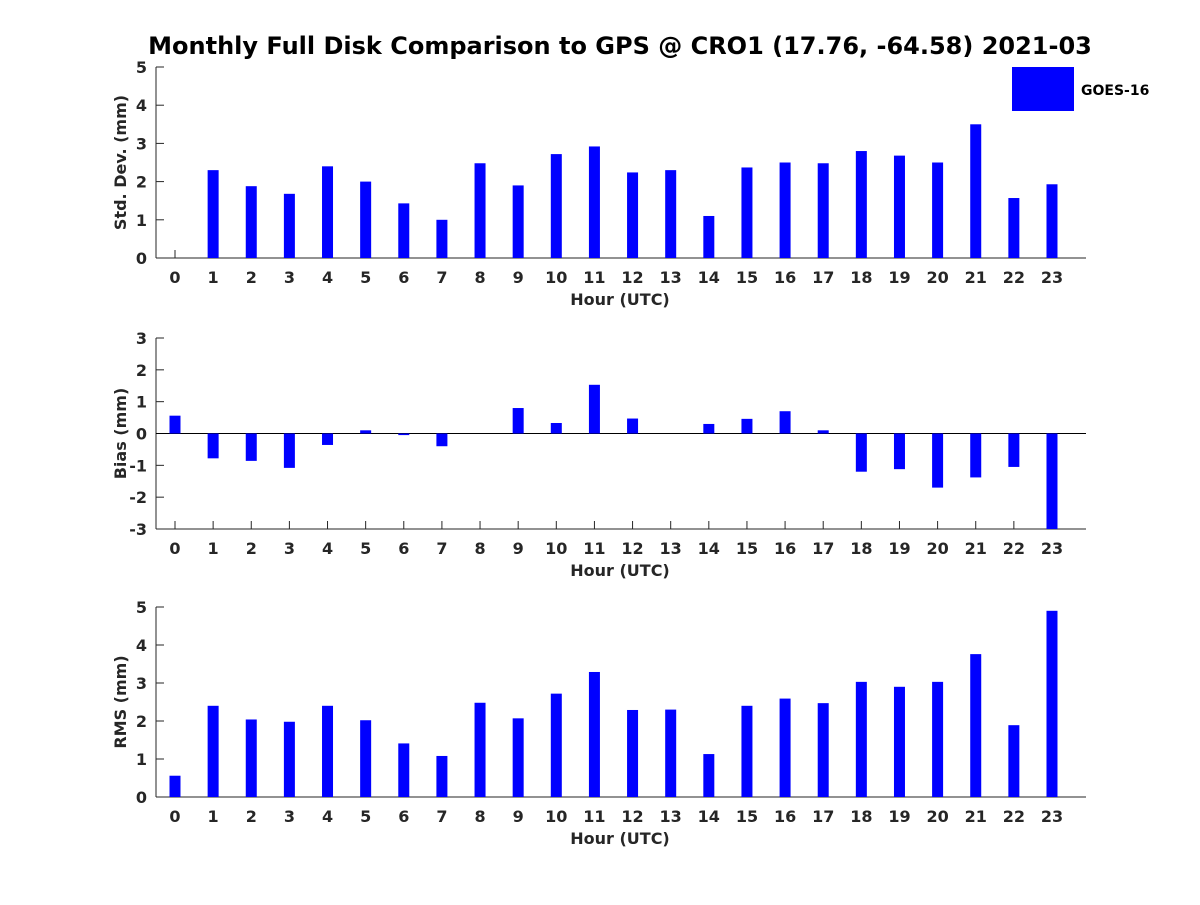  I want to click on y-tick-label: 3, so click(141, 338).